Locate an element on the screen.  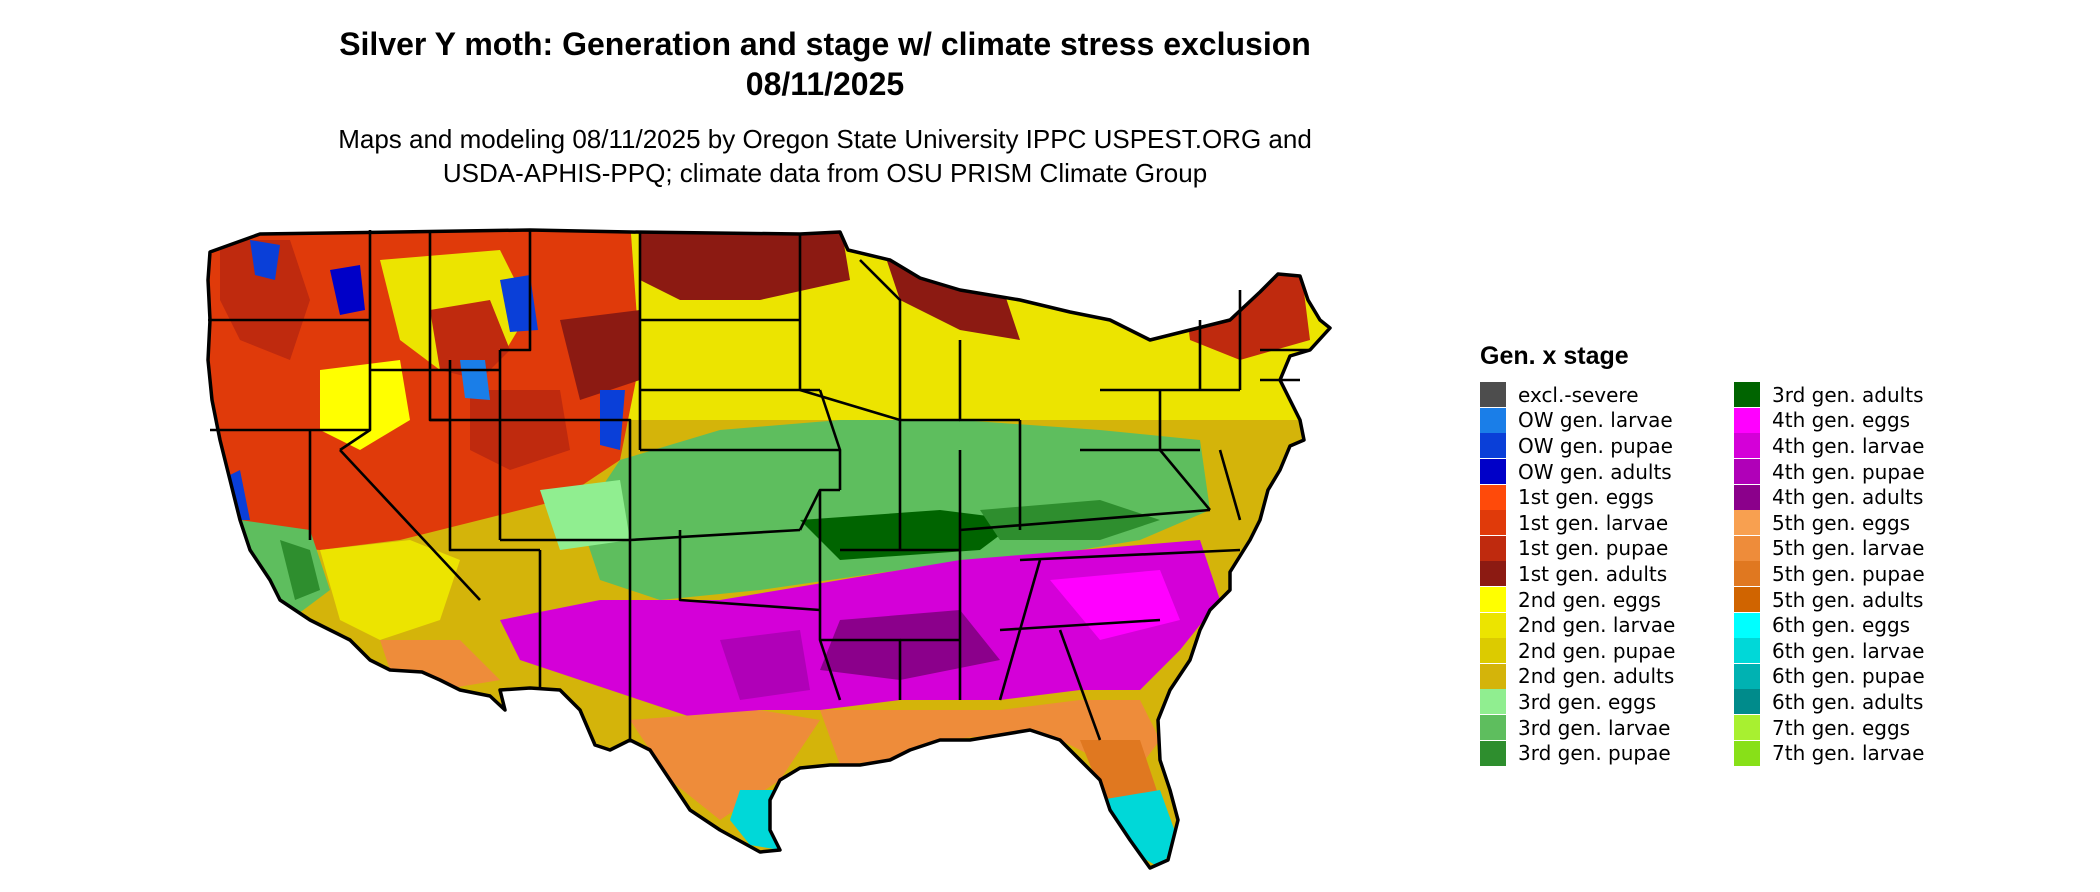
legend-label: 1st gen. larvae is located at coordinates (1593, 522).